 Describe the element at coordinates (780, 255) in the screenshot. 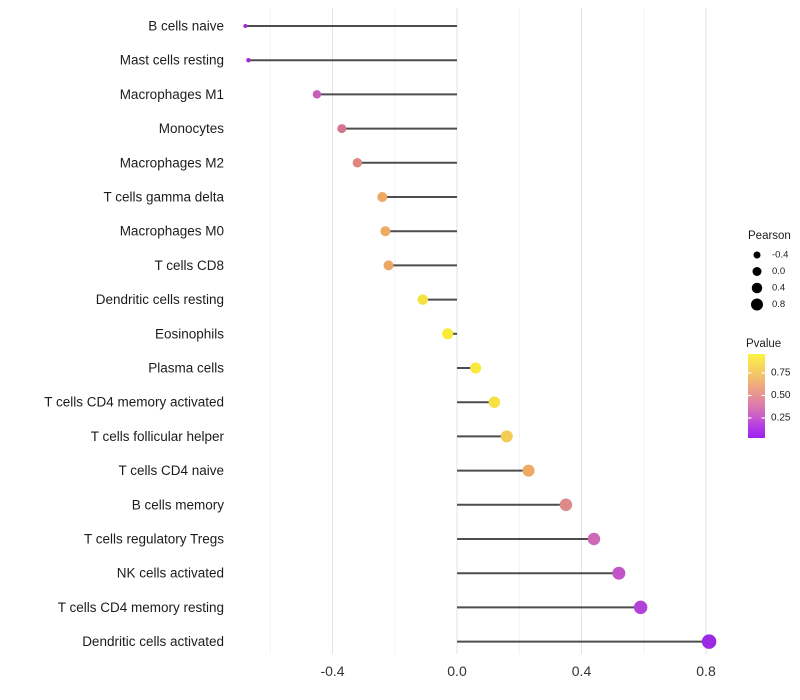

I see `pearson-legend-label: -0.4` at that location.